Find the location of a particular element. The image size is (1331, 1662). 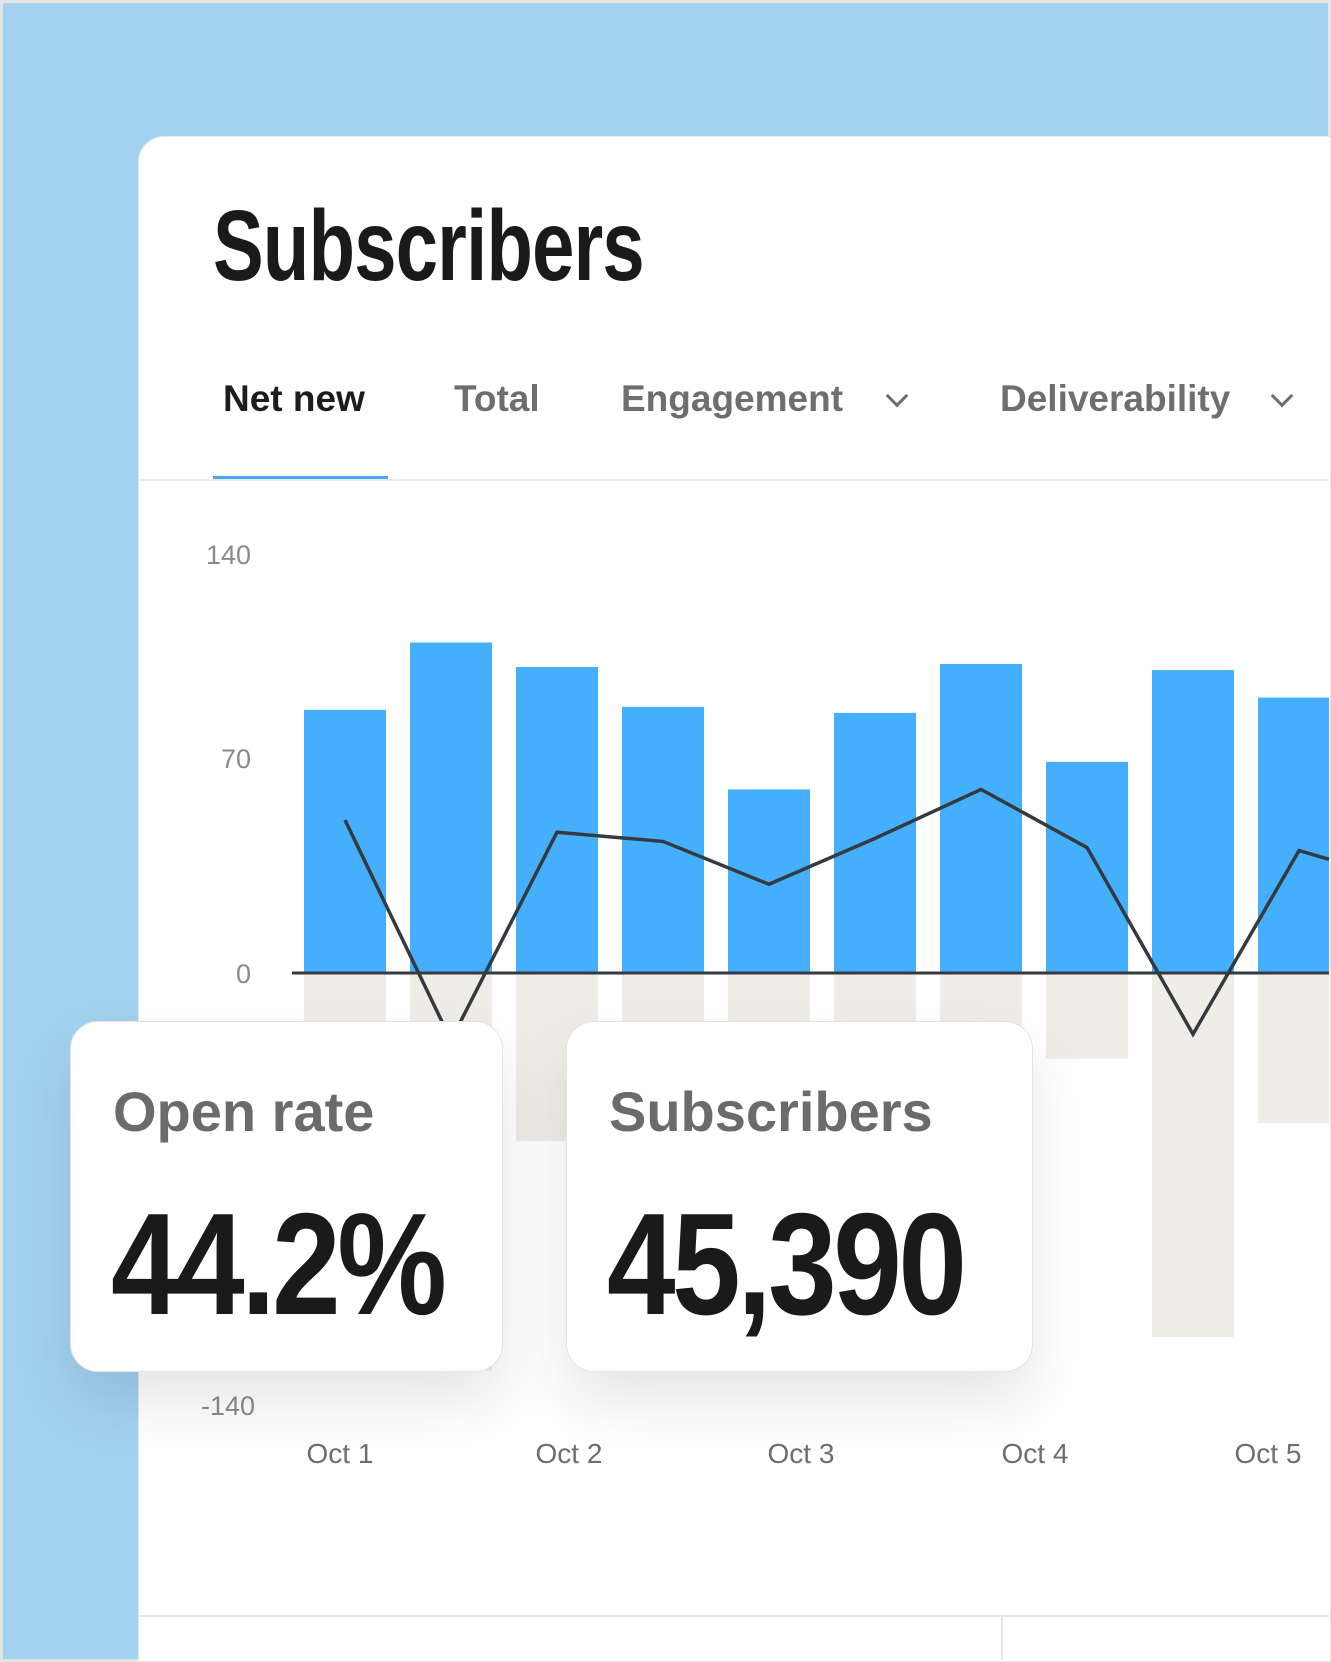

x-tick-label: Oct 5 is located at coordinates (1268, 1453).